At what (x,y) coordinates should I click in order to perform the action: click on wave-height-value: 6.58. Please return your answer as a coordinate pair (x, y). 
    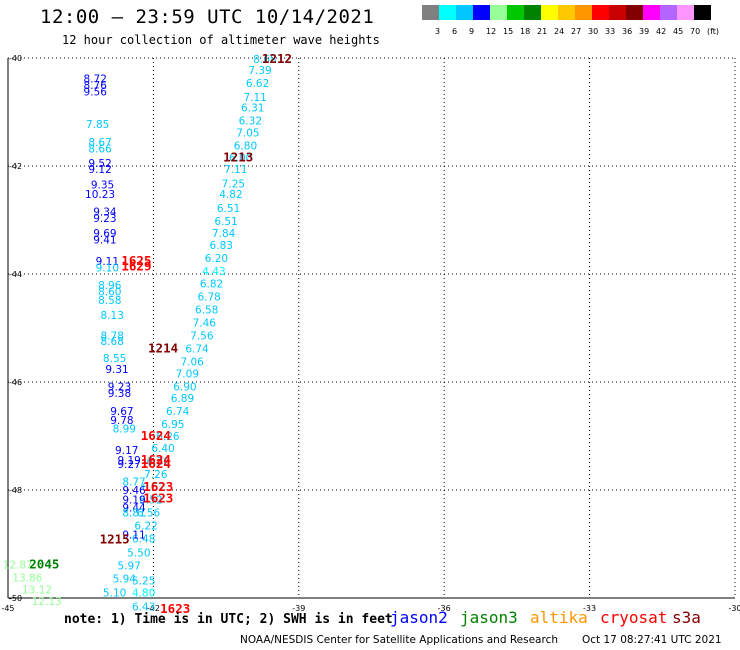
    Looking at the image, I should click on (206, 311).